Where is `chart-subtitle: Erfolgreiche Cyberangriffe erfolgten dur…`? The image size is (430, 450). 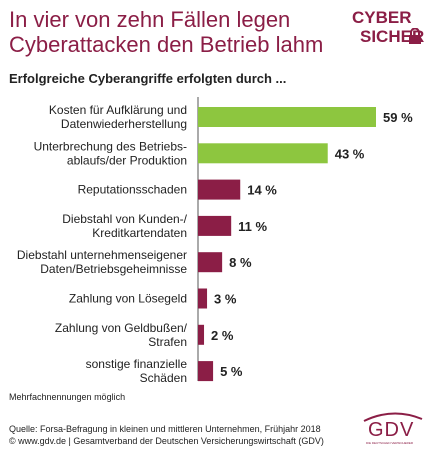 chart-subtitle: Erfolgreiche Cyberangriffe erfolgten dur… is located at coordinates (148, 78).